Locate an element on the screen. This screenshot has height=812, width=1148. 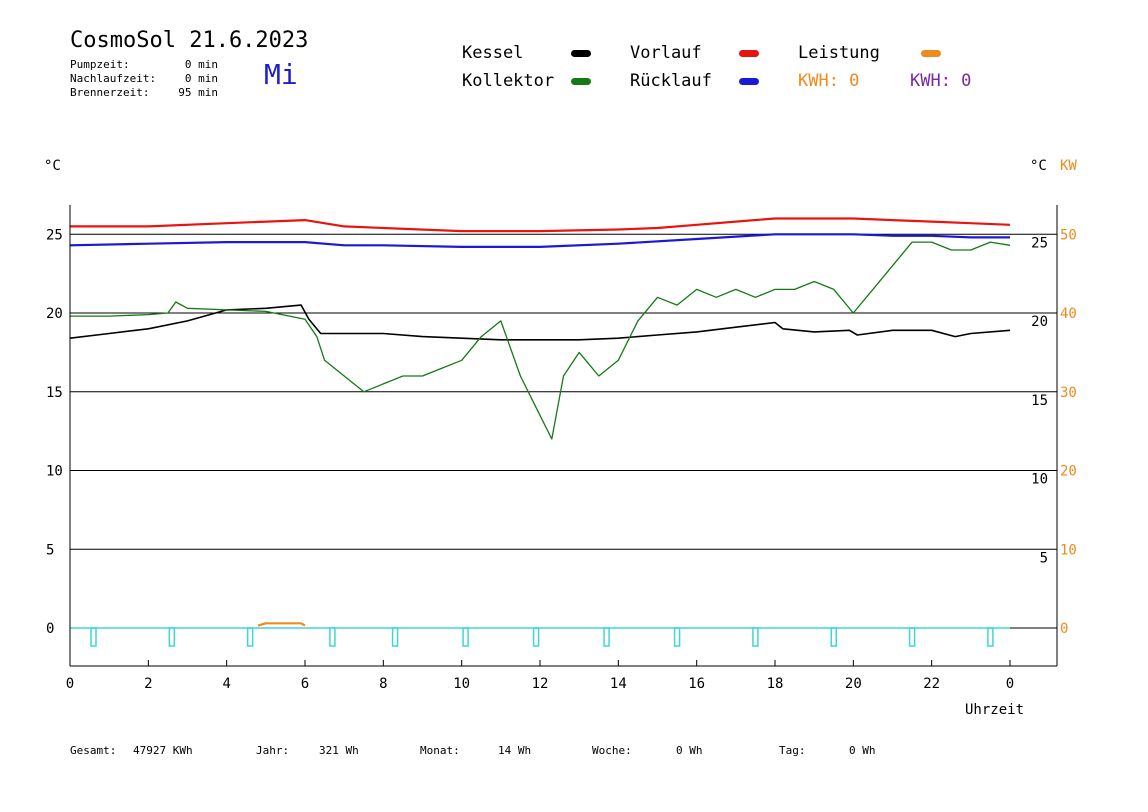
footer-tag-label: Tag: is located at coordinates (792, 750).